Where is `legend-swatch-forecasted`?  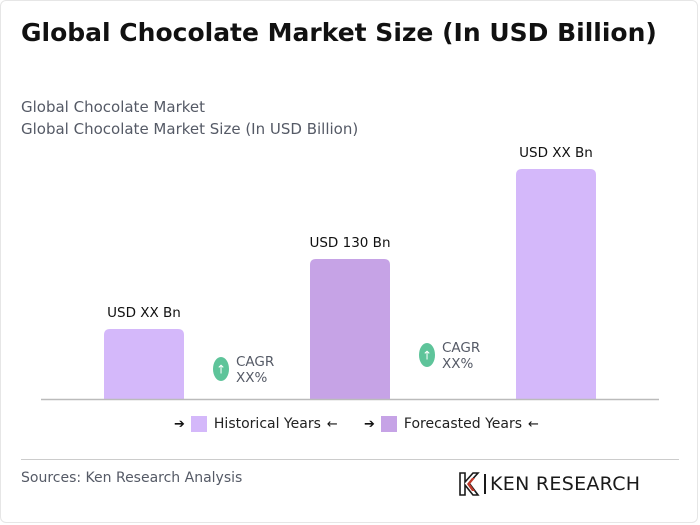 legend-swatch-forecasted is located at coordinates (388, 424).